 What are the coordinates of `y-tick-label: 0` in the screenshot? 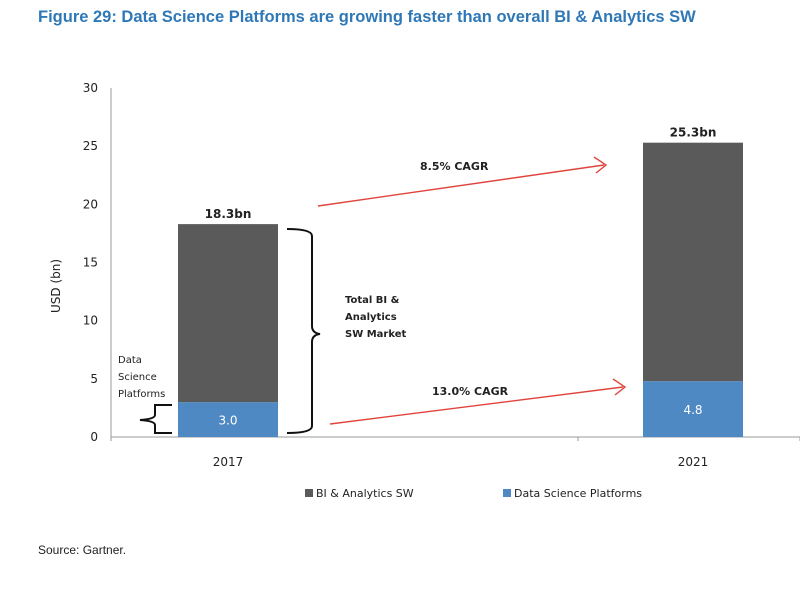 It's located at (94, 437).